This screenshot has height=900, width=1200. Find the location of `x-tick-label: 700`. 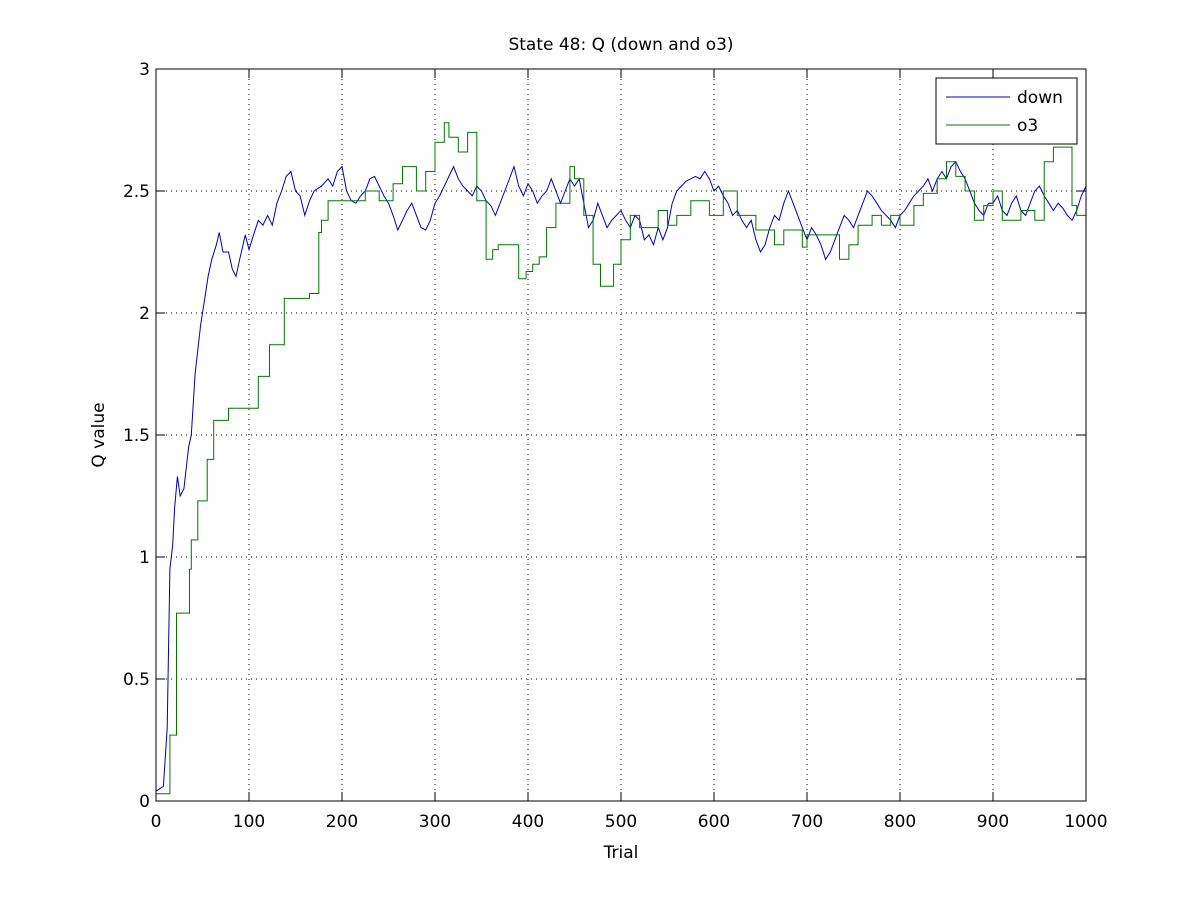

x-tick-label: 700 is located at coordinates (807, 822).